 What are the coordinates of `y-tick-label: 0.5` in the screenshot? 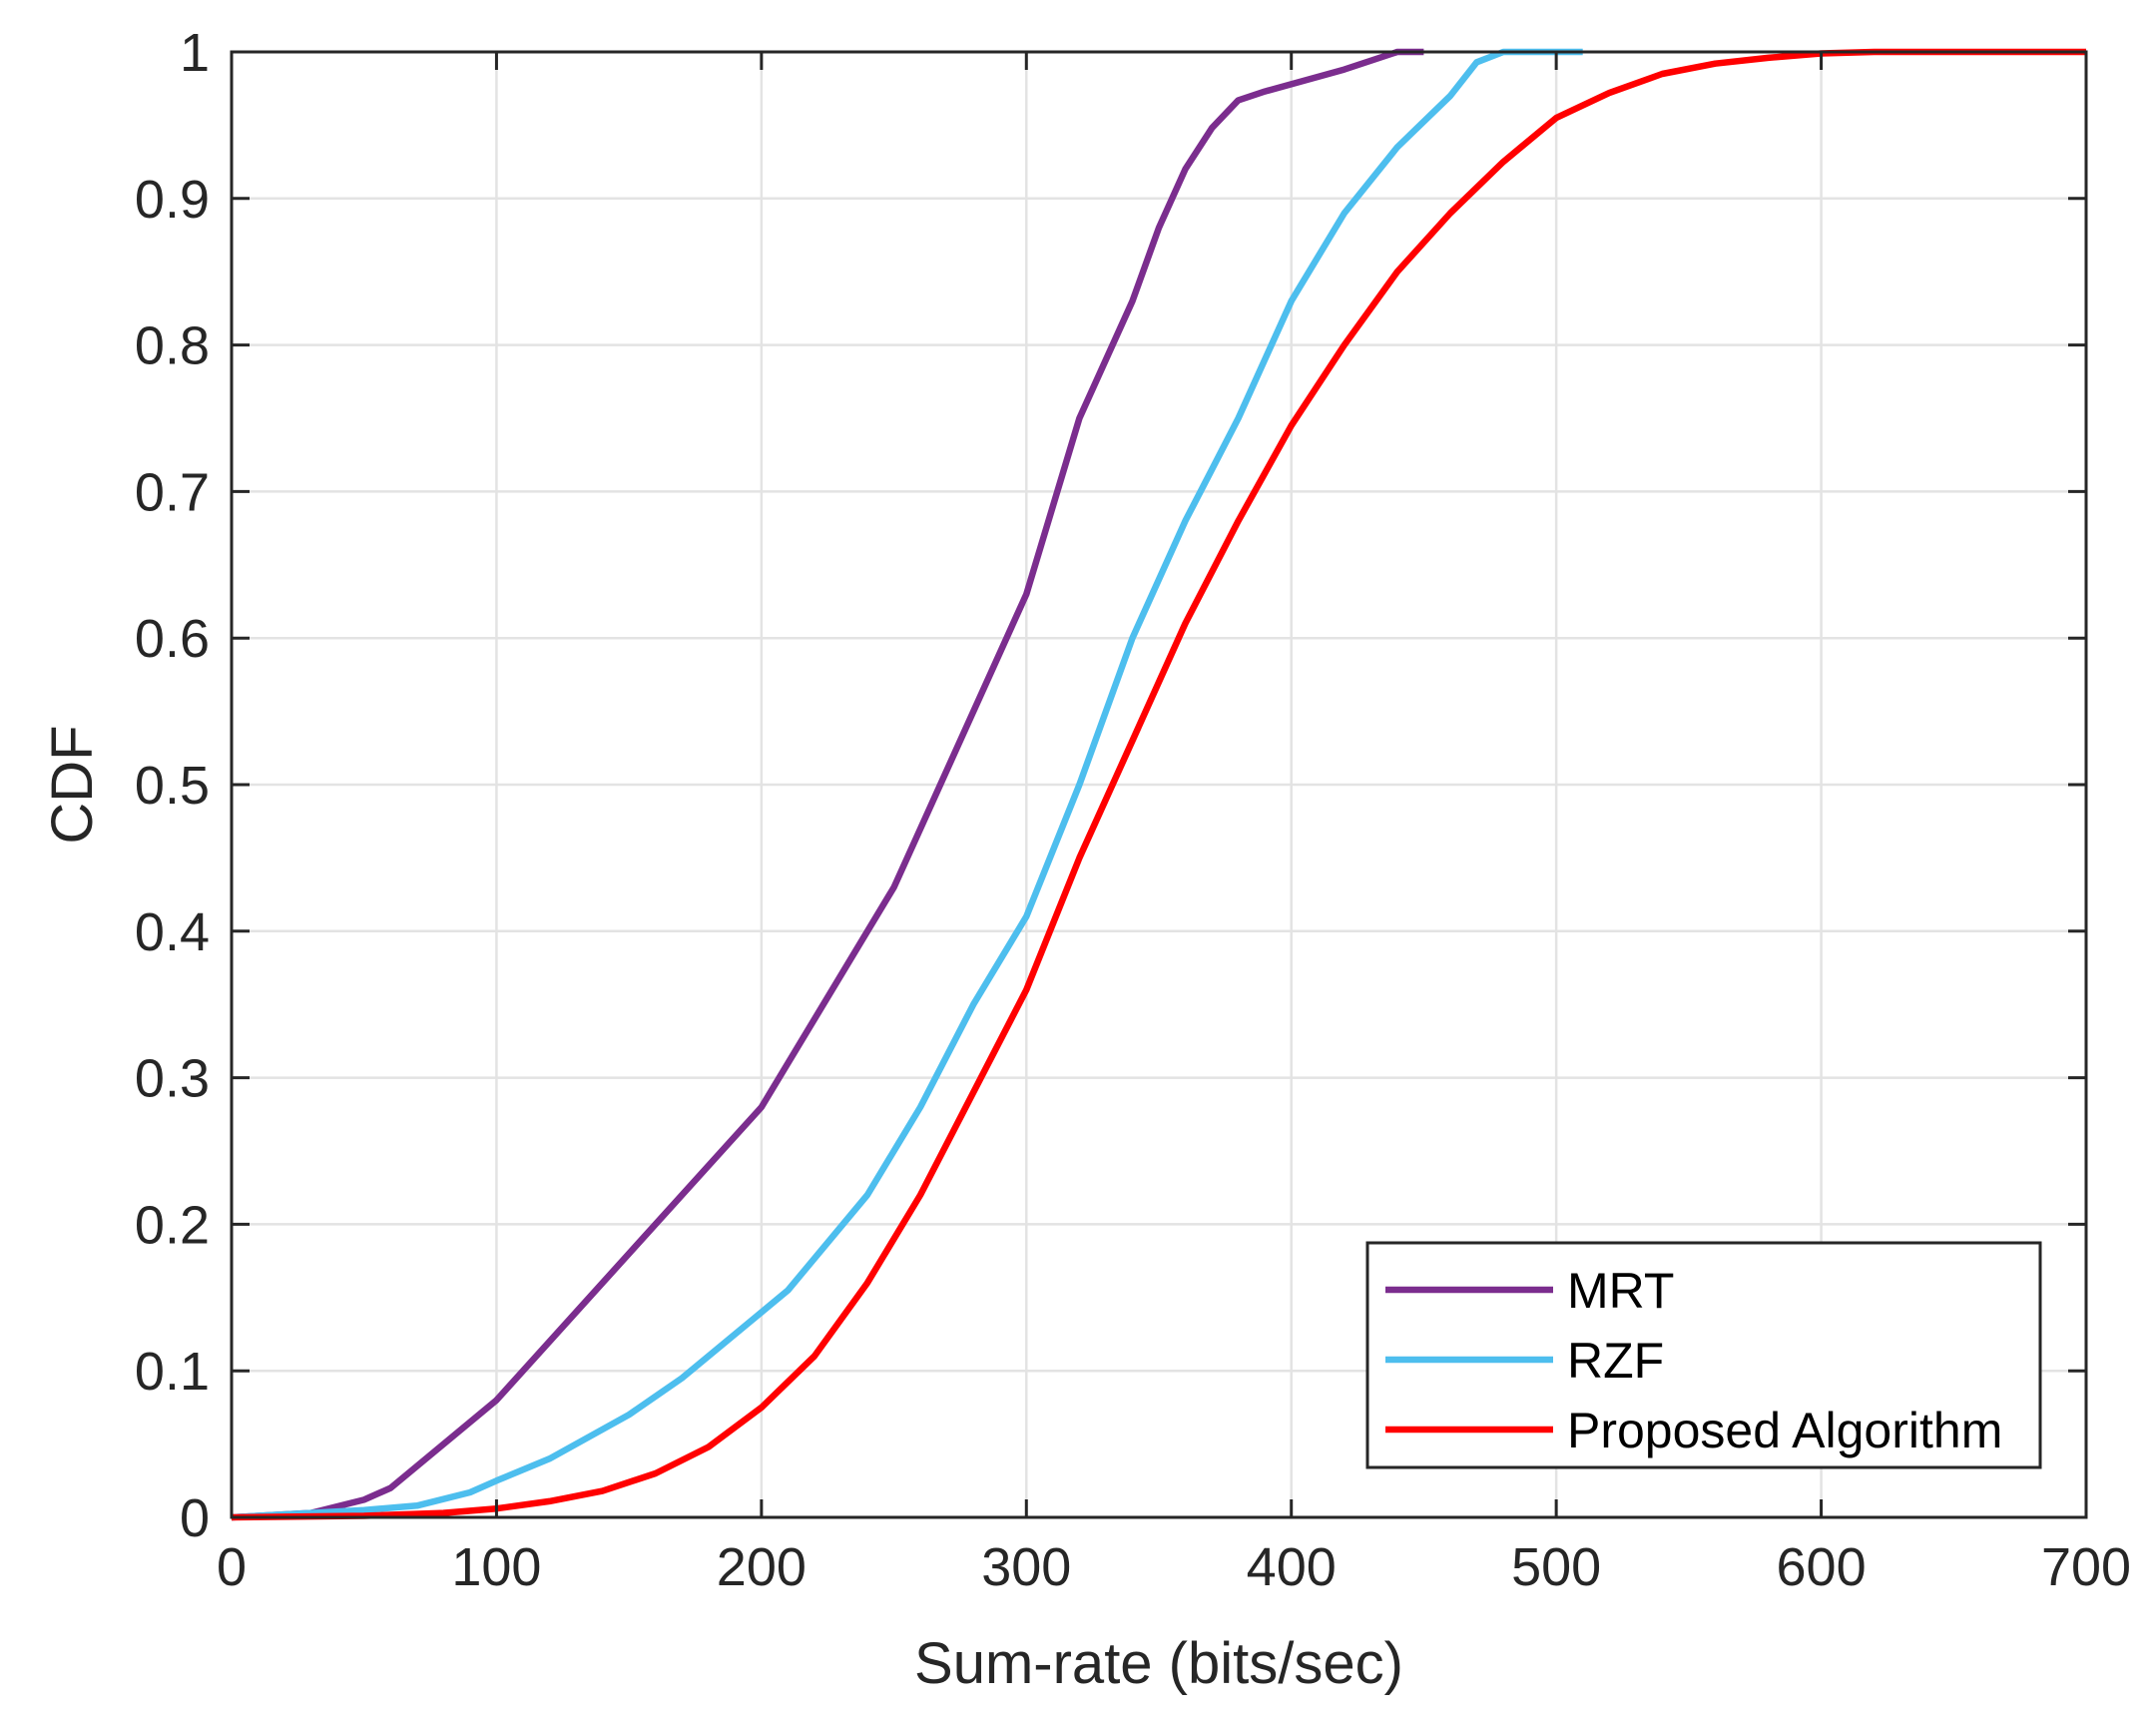 It's located at (172, 786).